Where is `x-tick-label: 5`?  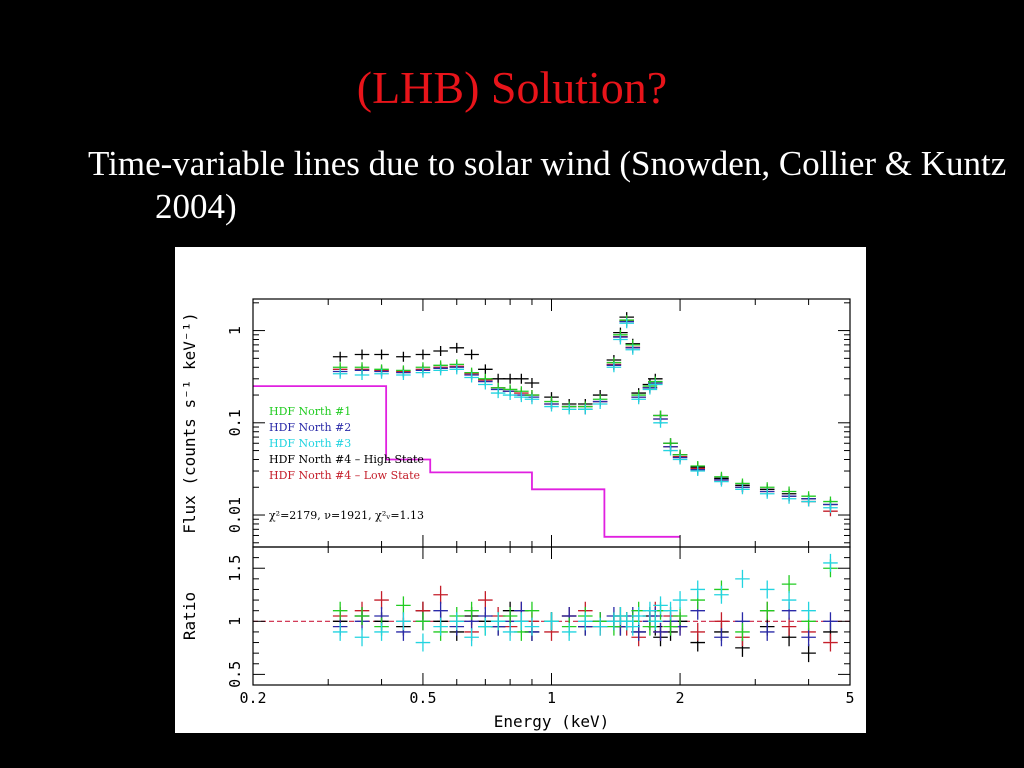
x-tick-label: 5 is located at coordinates (849, 698).